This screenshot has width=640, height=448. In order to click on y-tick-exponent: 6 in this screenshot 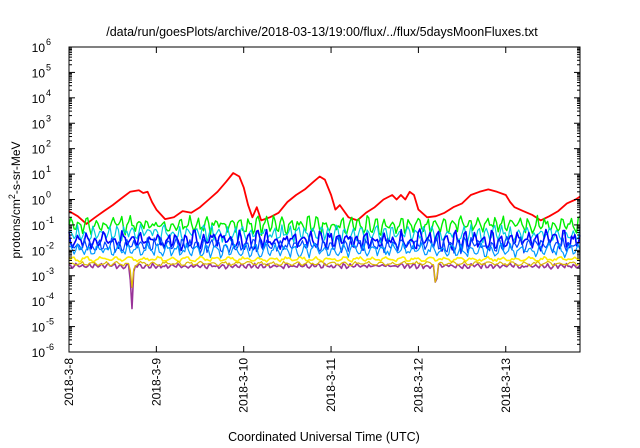, I will do `click(48, 42)`.